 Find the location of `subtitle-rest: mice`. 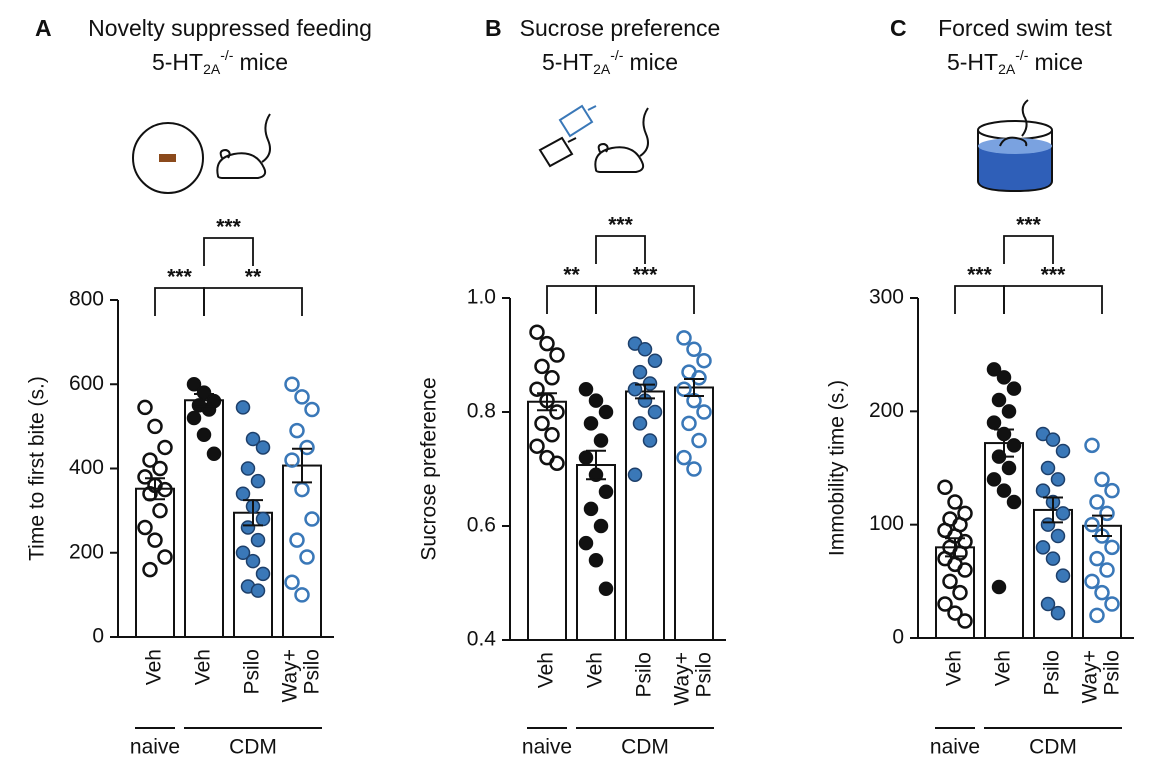

subtitle-rest: mice is located at coordinates (653, 62).